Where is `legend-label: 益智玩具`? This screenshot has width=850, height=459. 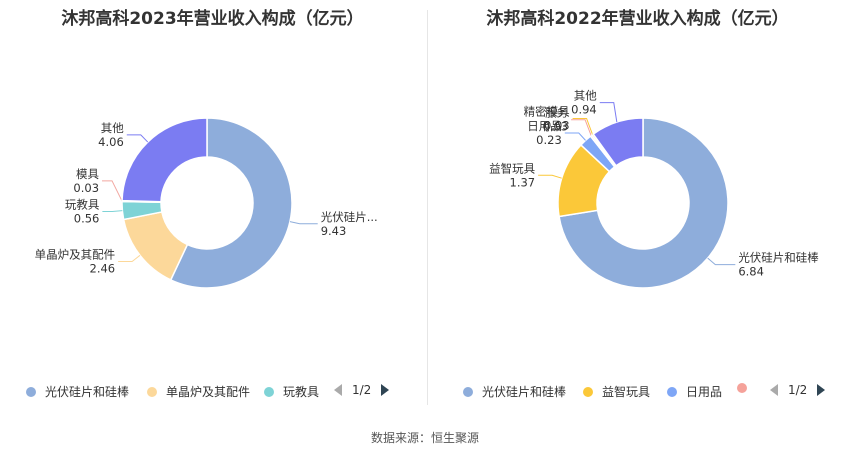
legend-label: 益智玩具 is located at coordinates (626, 392).